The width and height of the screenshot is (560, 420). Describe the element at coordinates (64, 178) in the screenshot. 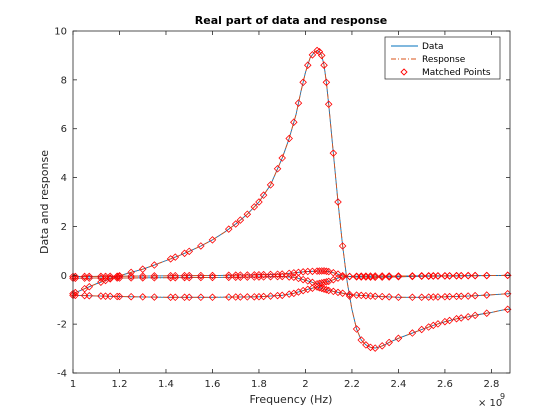

I see `y-tick-label: 4` at that location.